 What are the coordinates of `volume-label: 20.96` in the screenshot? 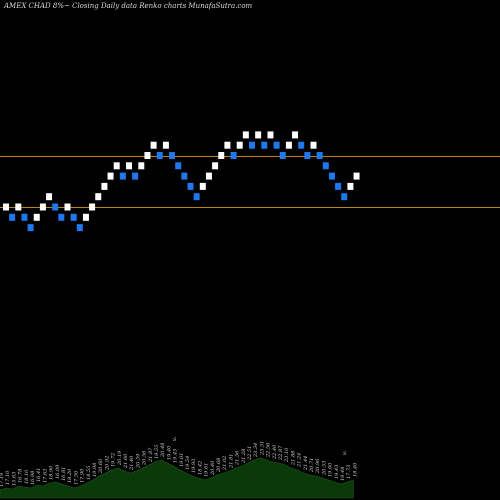 It's located at (318, 466).